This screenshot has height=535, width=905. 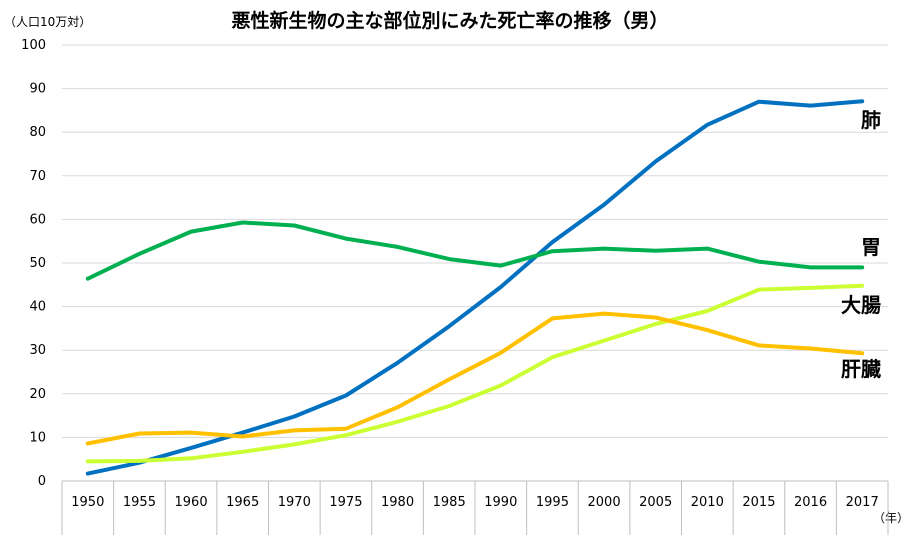 I want to click on x-tick-label: 1955, so click(x=139, y=502).